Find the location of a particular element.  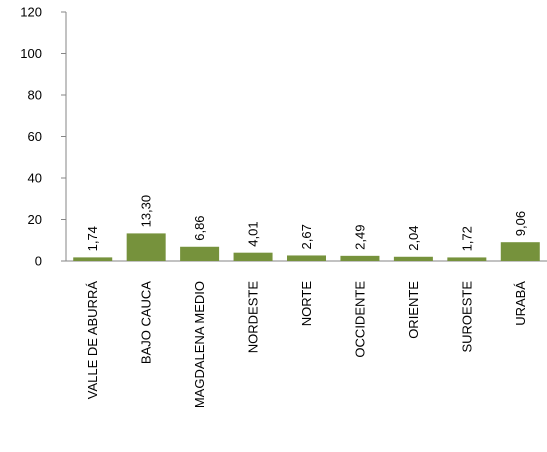

y-tick-label: 80 is located at coordinates (35, 95).